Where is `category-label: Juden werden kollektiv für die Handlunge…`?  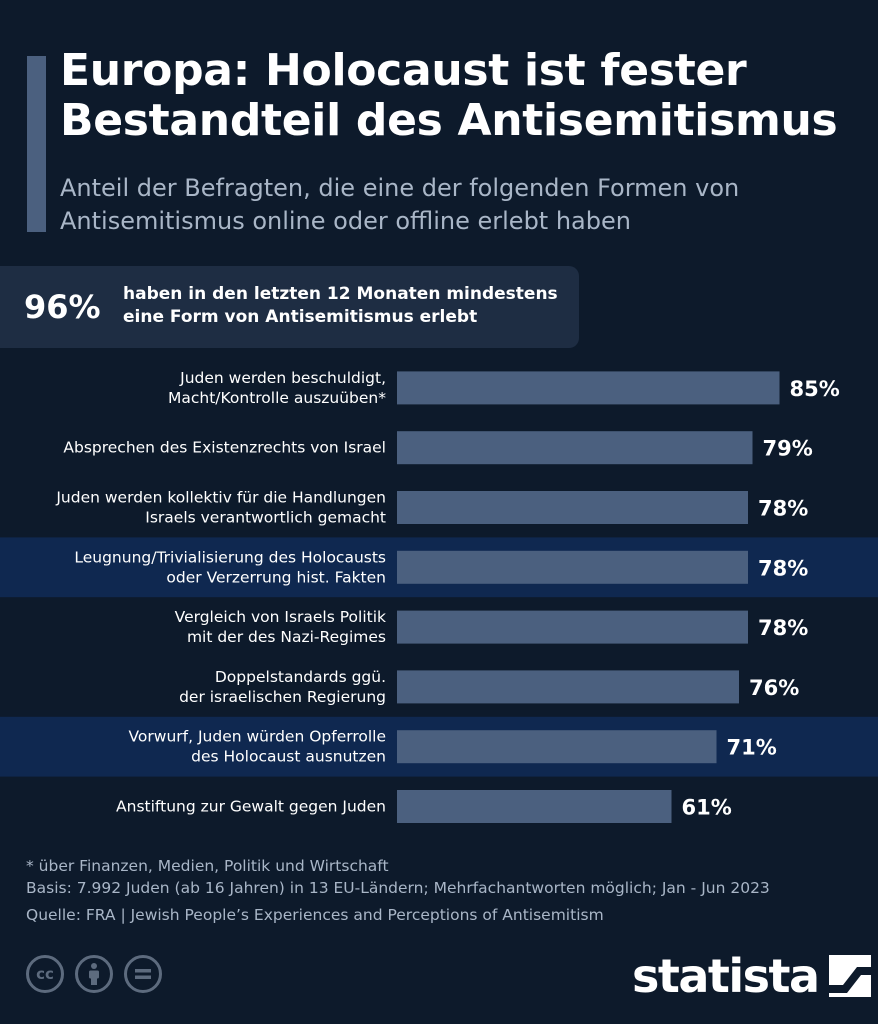
category-label: Juden werden kollektiv für die Handlunge… is located at coordinates (220, 508).